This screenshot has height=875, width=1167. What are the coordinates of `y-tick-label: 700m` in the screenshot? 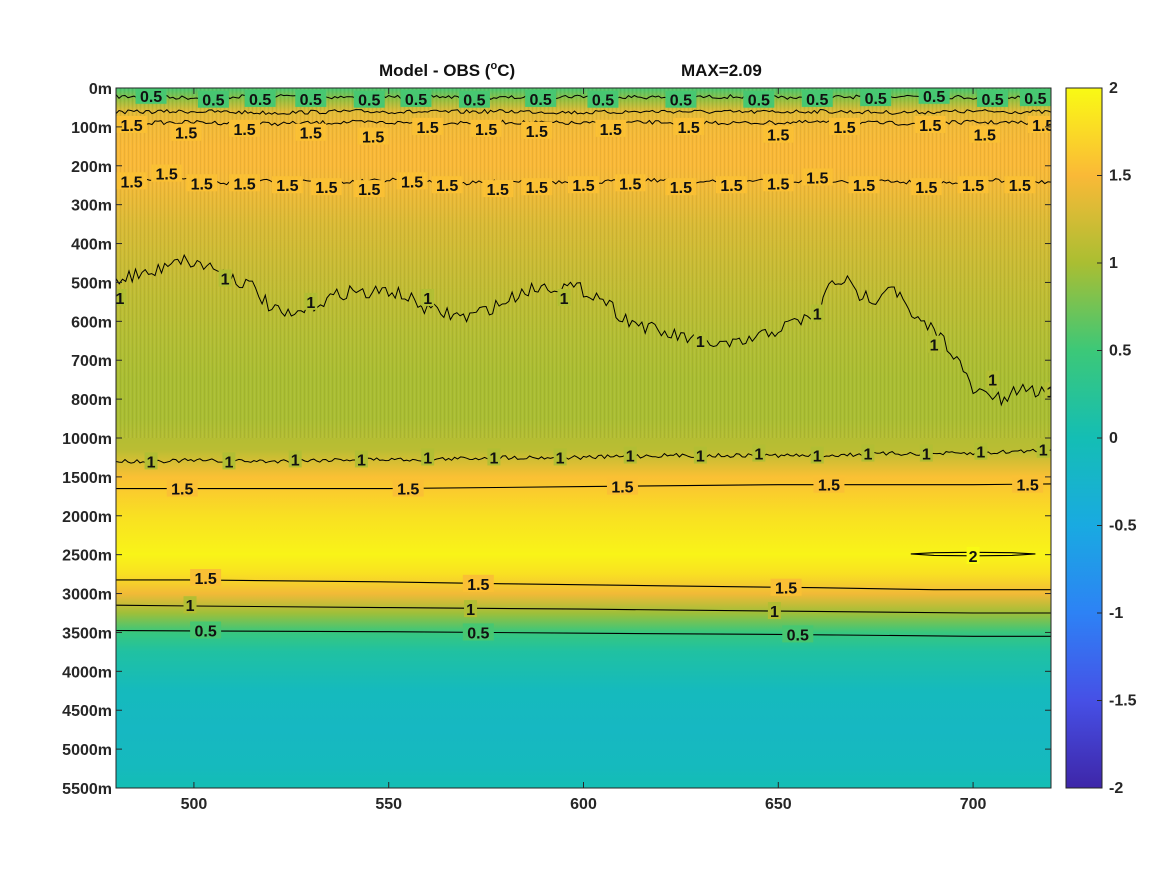 It's located at (91, 361).